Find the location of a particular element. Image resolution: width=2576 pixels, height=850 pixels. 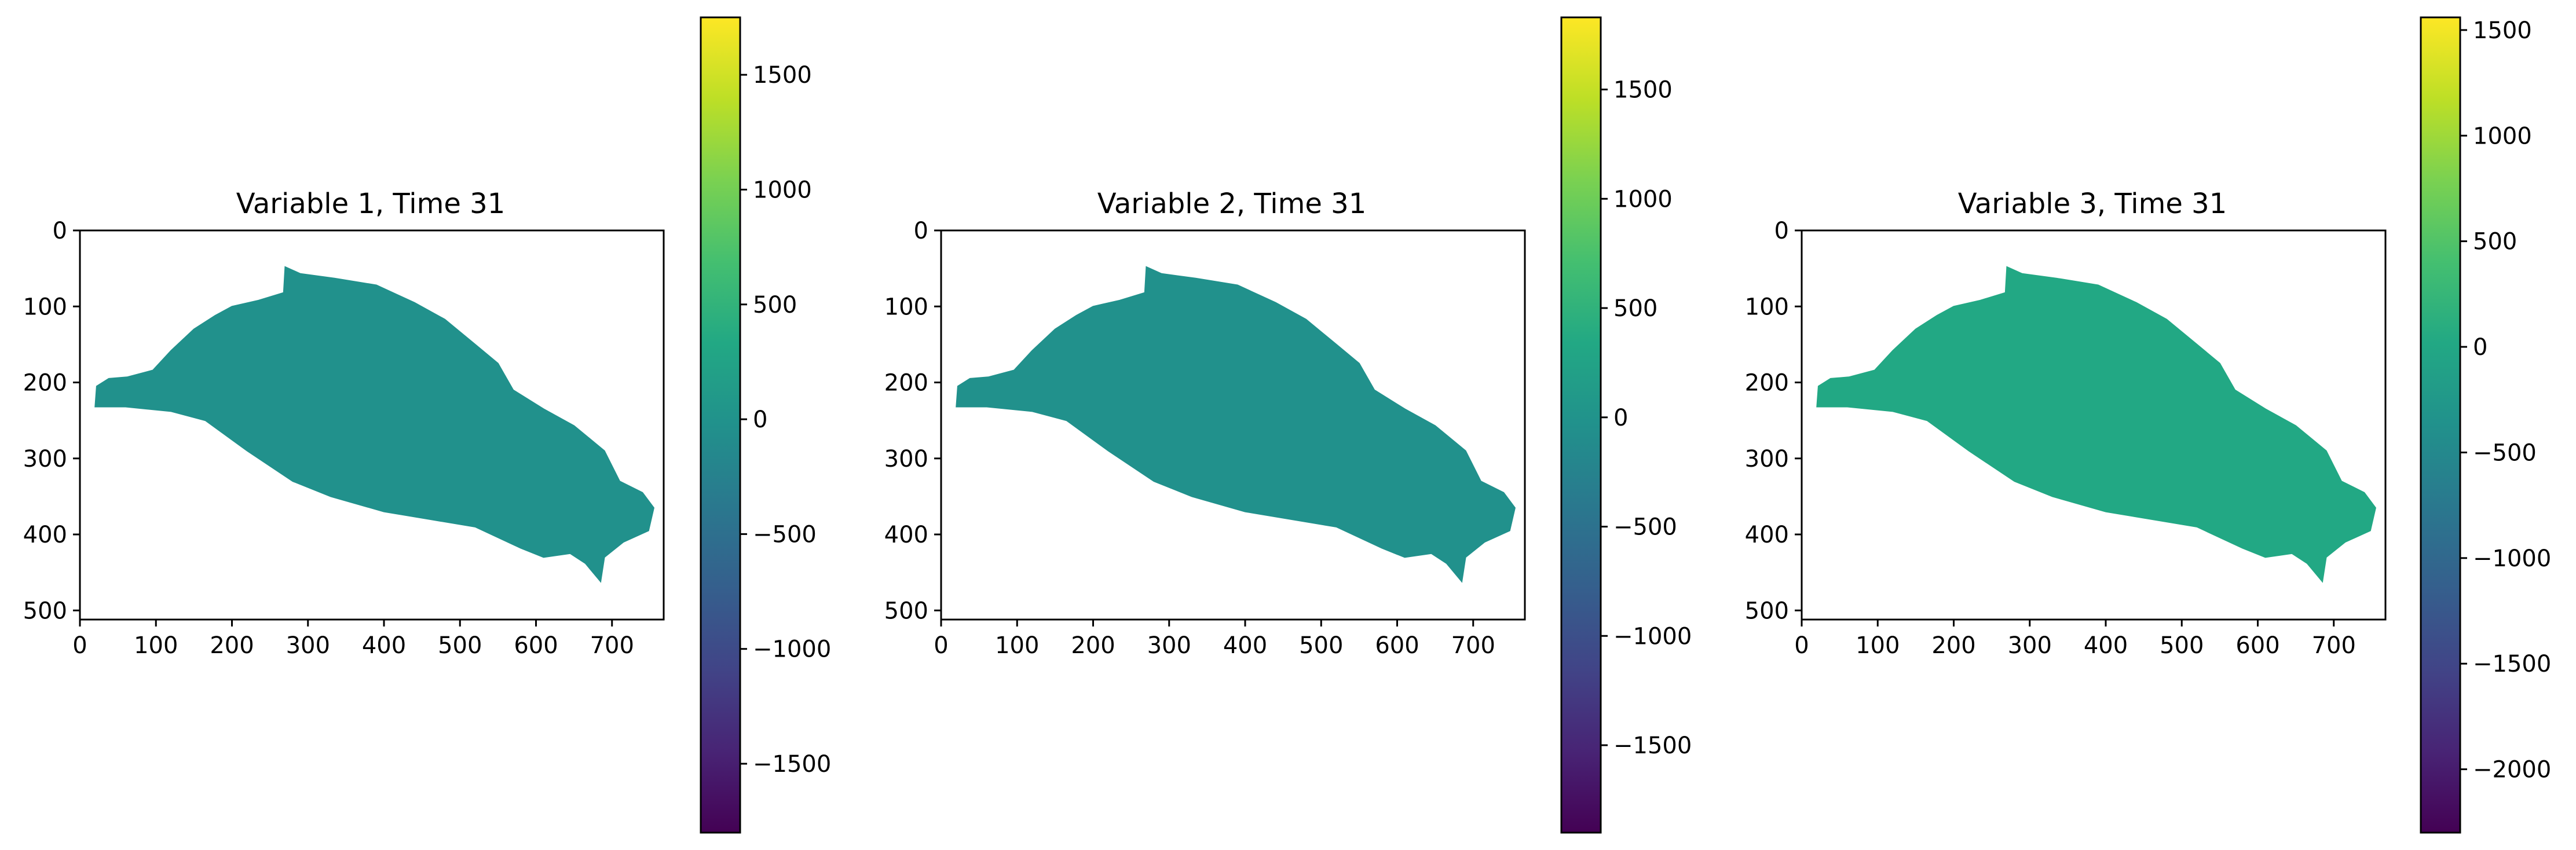

plot-title: Variable 2, Time 31 is located at coordinates (1231, 204).